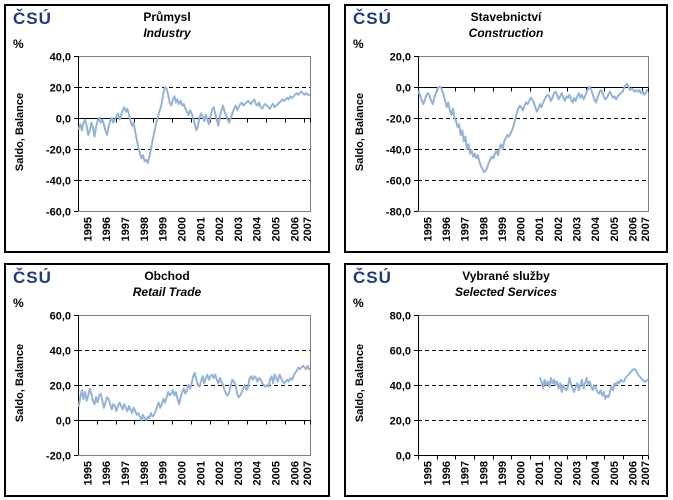  Describe the element at coordinates (506, 33) in the screenshot. I see `chart-subtitle: Construction` at that location.